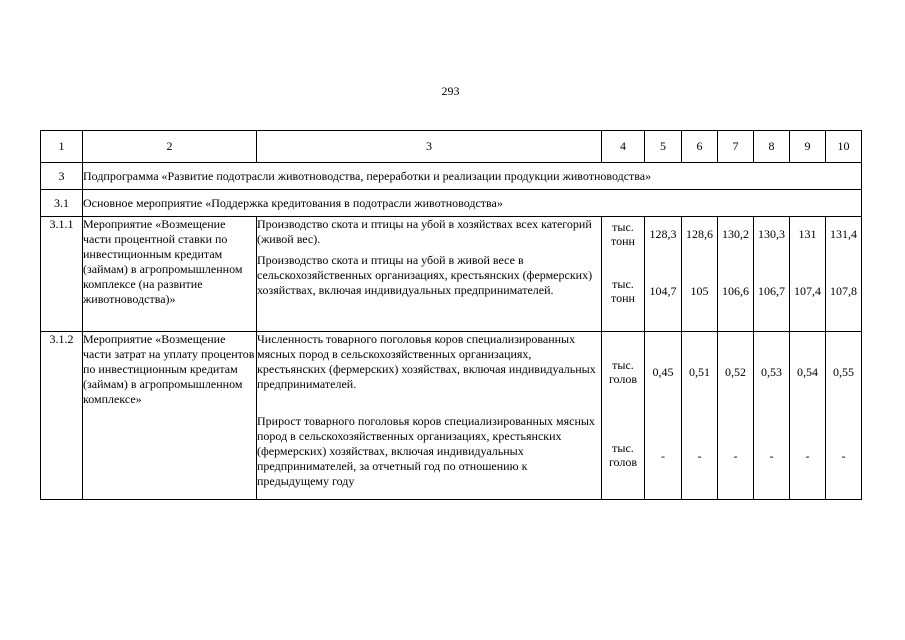 The height and width of the screenshot is (640, 905). What do you see at coordinates (450, 91) in the screenshot?
I see `page-number: 293` at bounding box center [450, 91].